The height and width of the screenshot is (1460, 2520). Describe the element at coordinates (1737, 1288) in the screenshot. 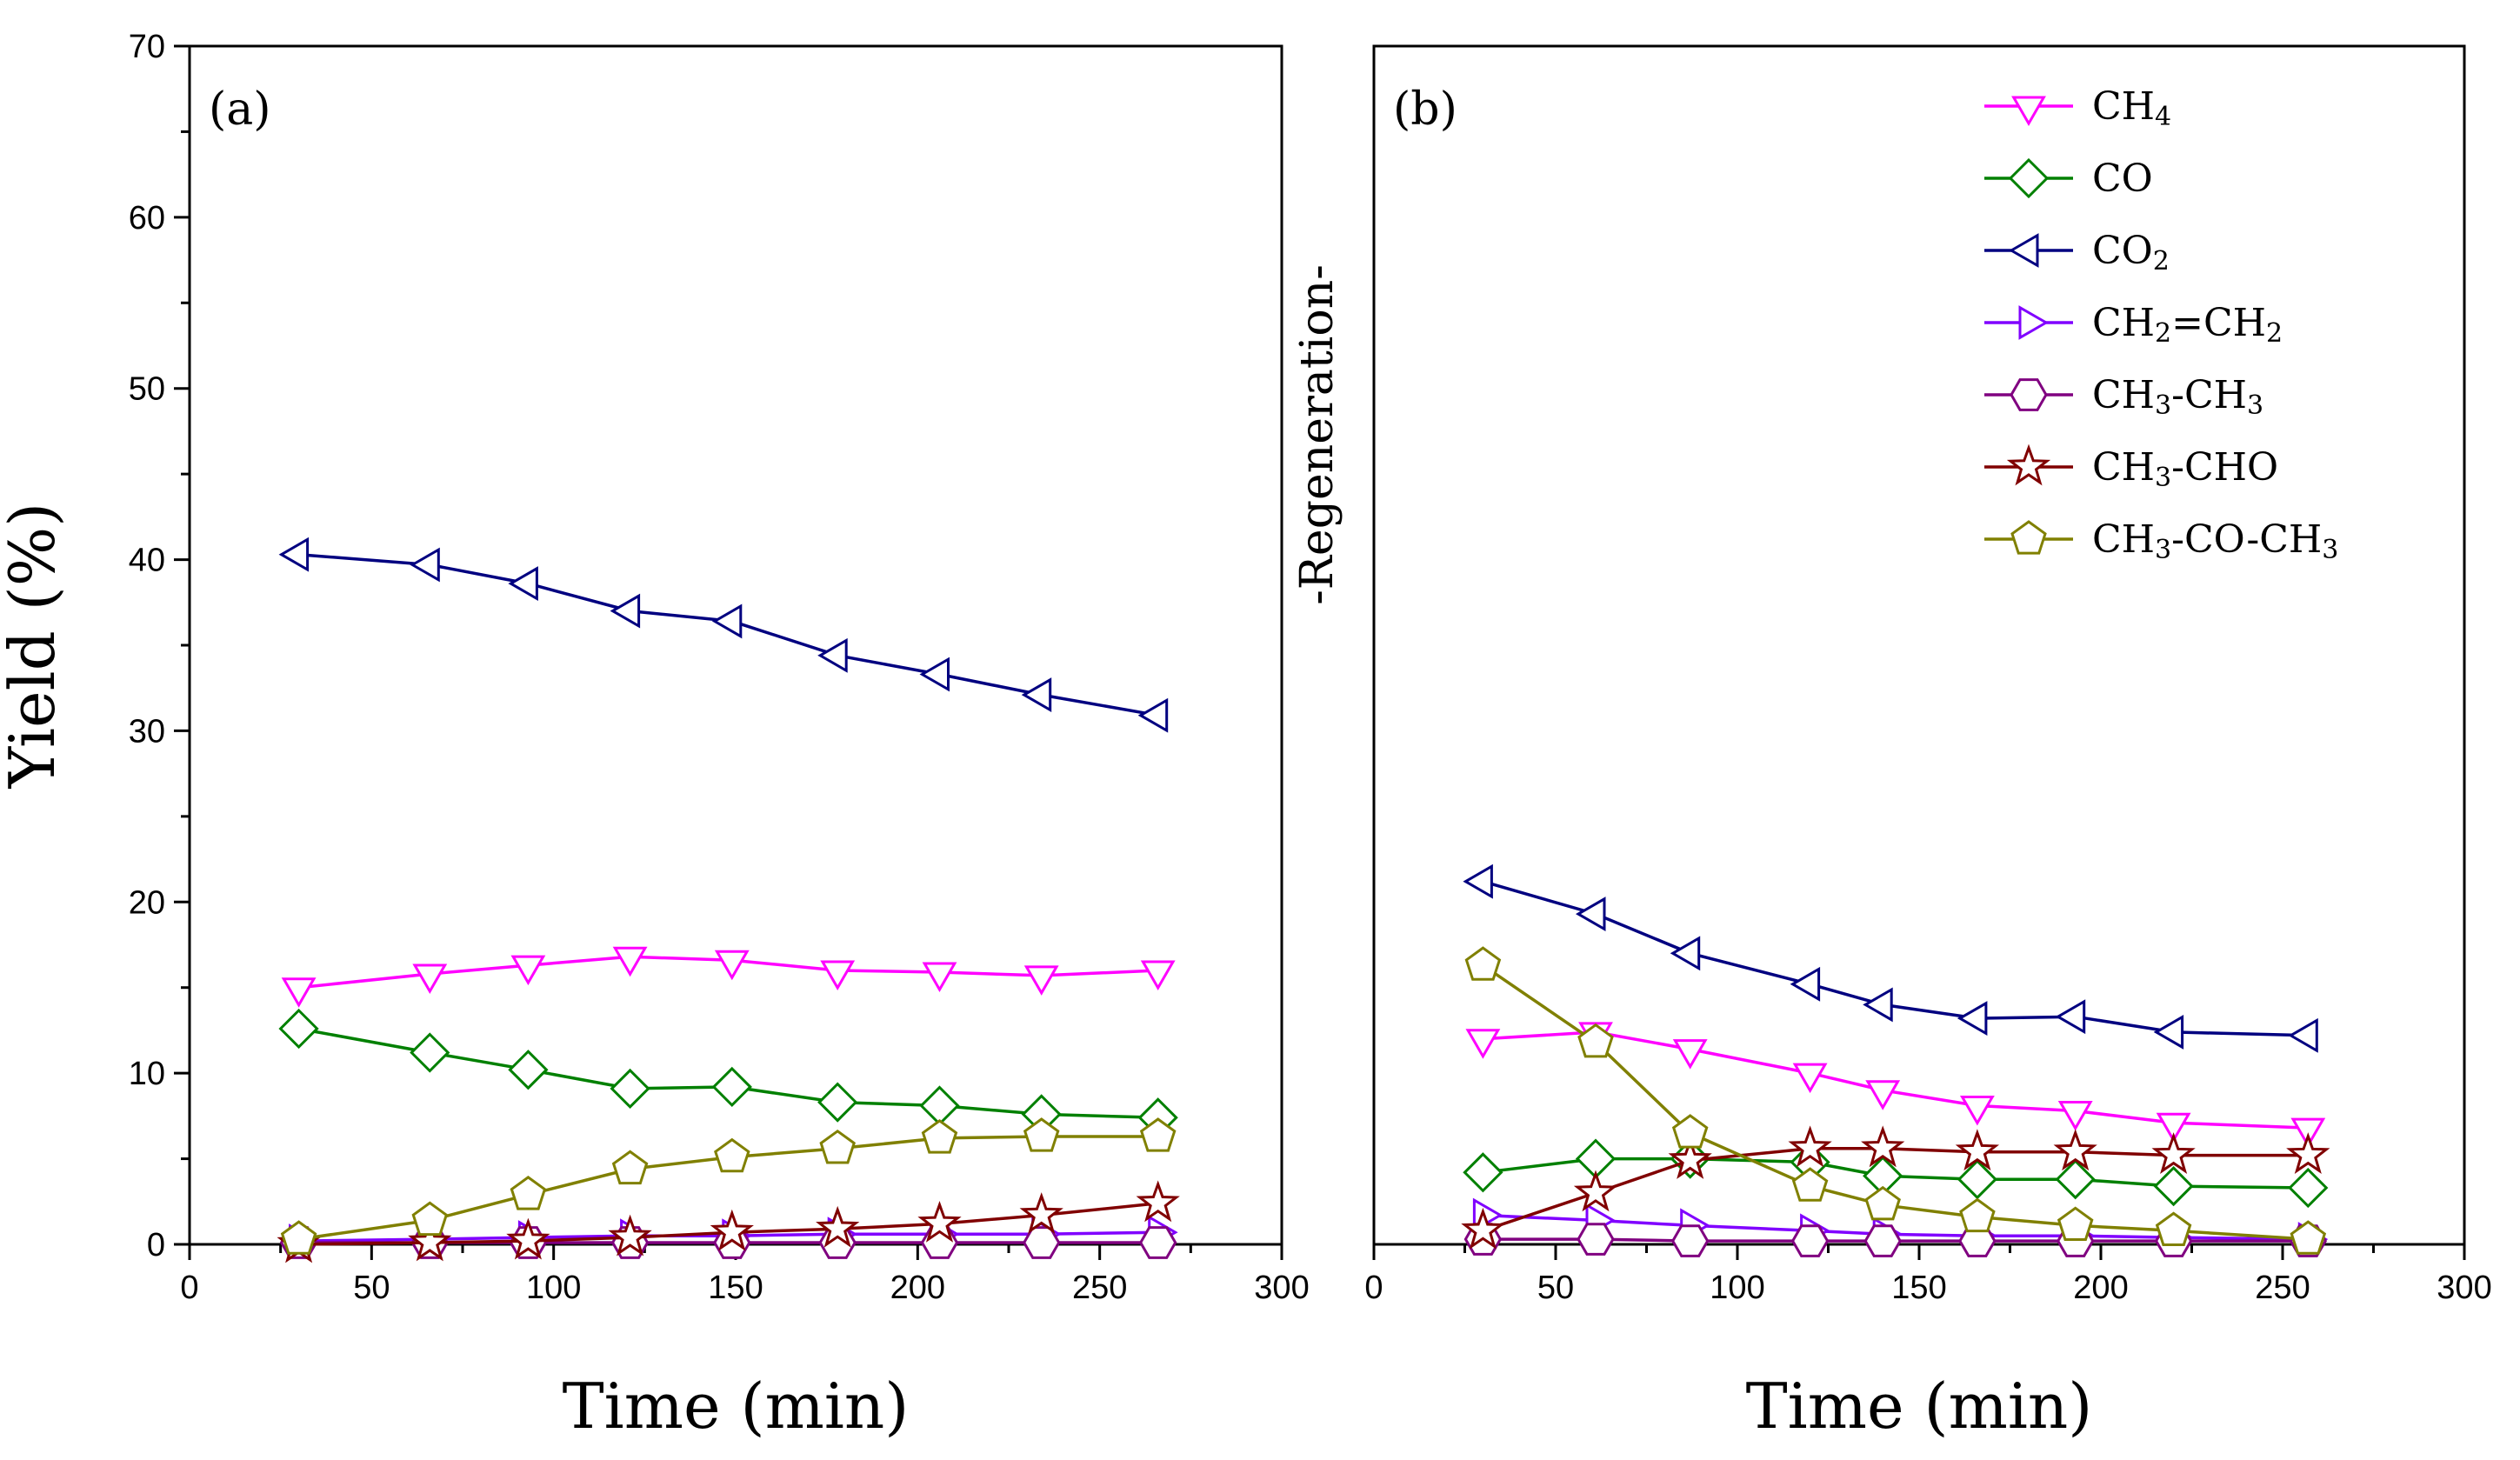

I see `x-tick-label: 100` at that location.